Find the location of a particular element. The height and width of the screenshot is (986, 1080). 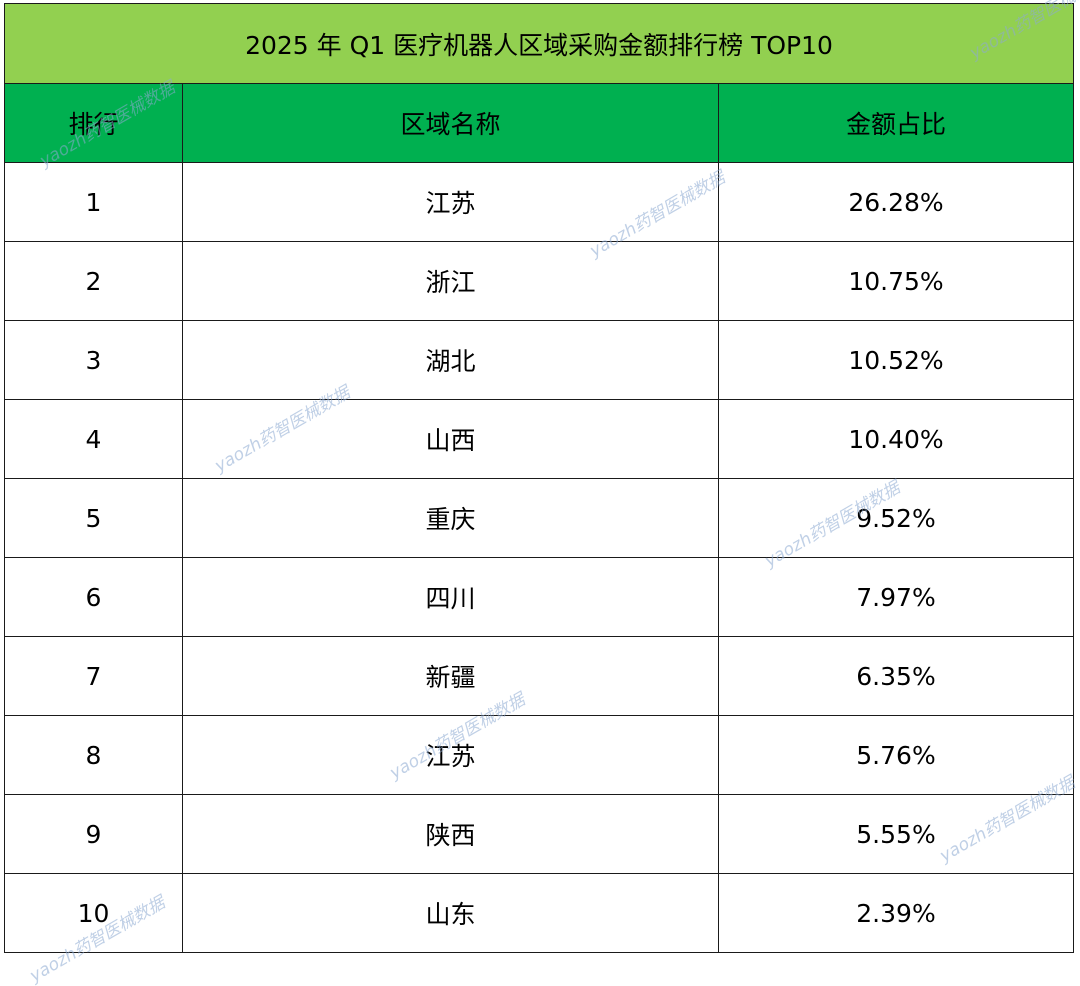

title-row: 2025 年 Q1 医疗机器人区域采购金额排行榜 TOP10 is located at coordinates (539, 43).